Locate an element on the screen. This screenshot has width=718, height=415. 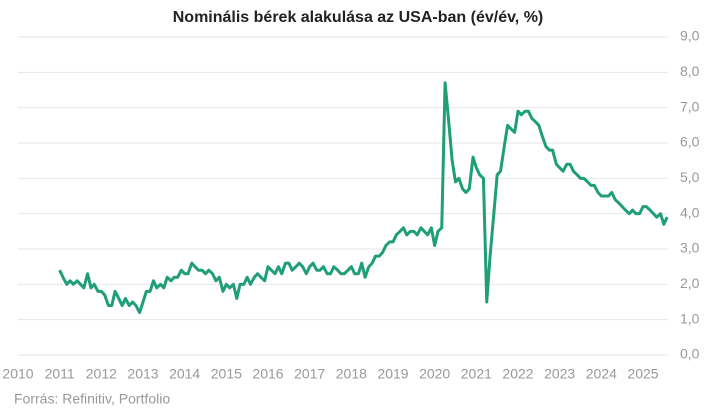
x-tick-label: 2022 is located at coordinates (517, 374).